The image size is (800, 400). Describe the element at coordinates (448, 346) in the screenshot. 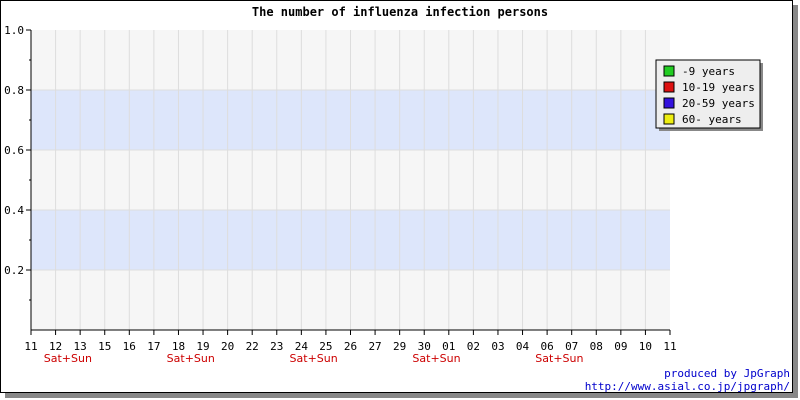

I see `x-tick-label: 01` at that location.